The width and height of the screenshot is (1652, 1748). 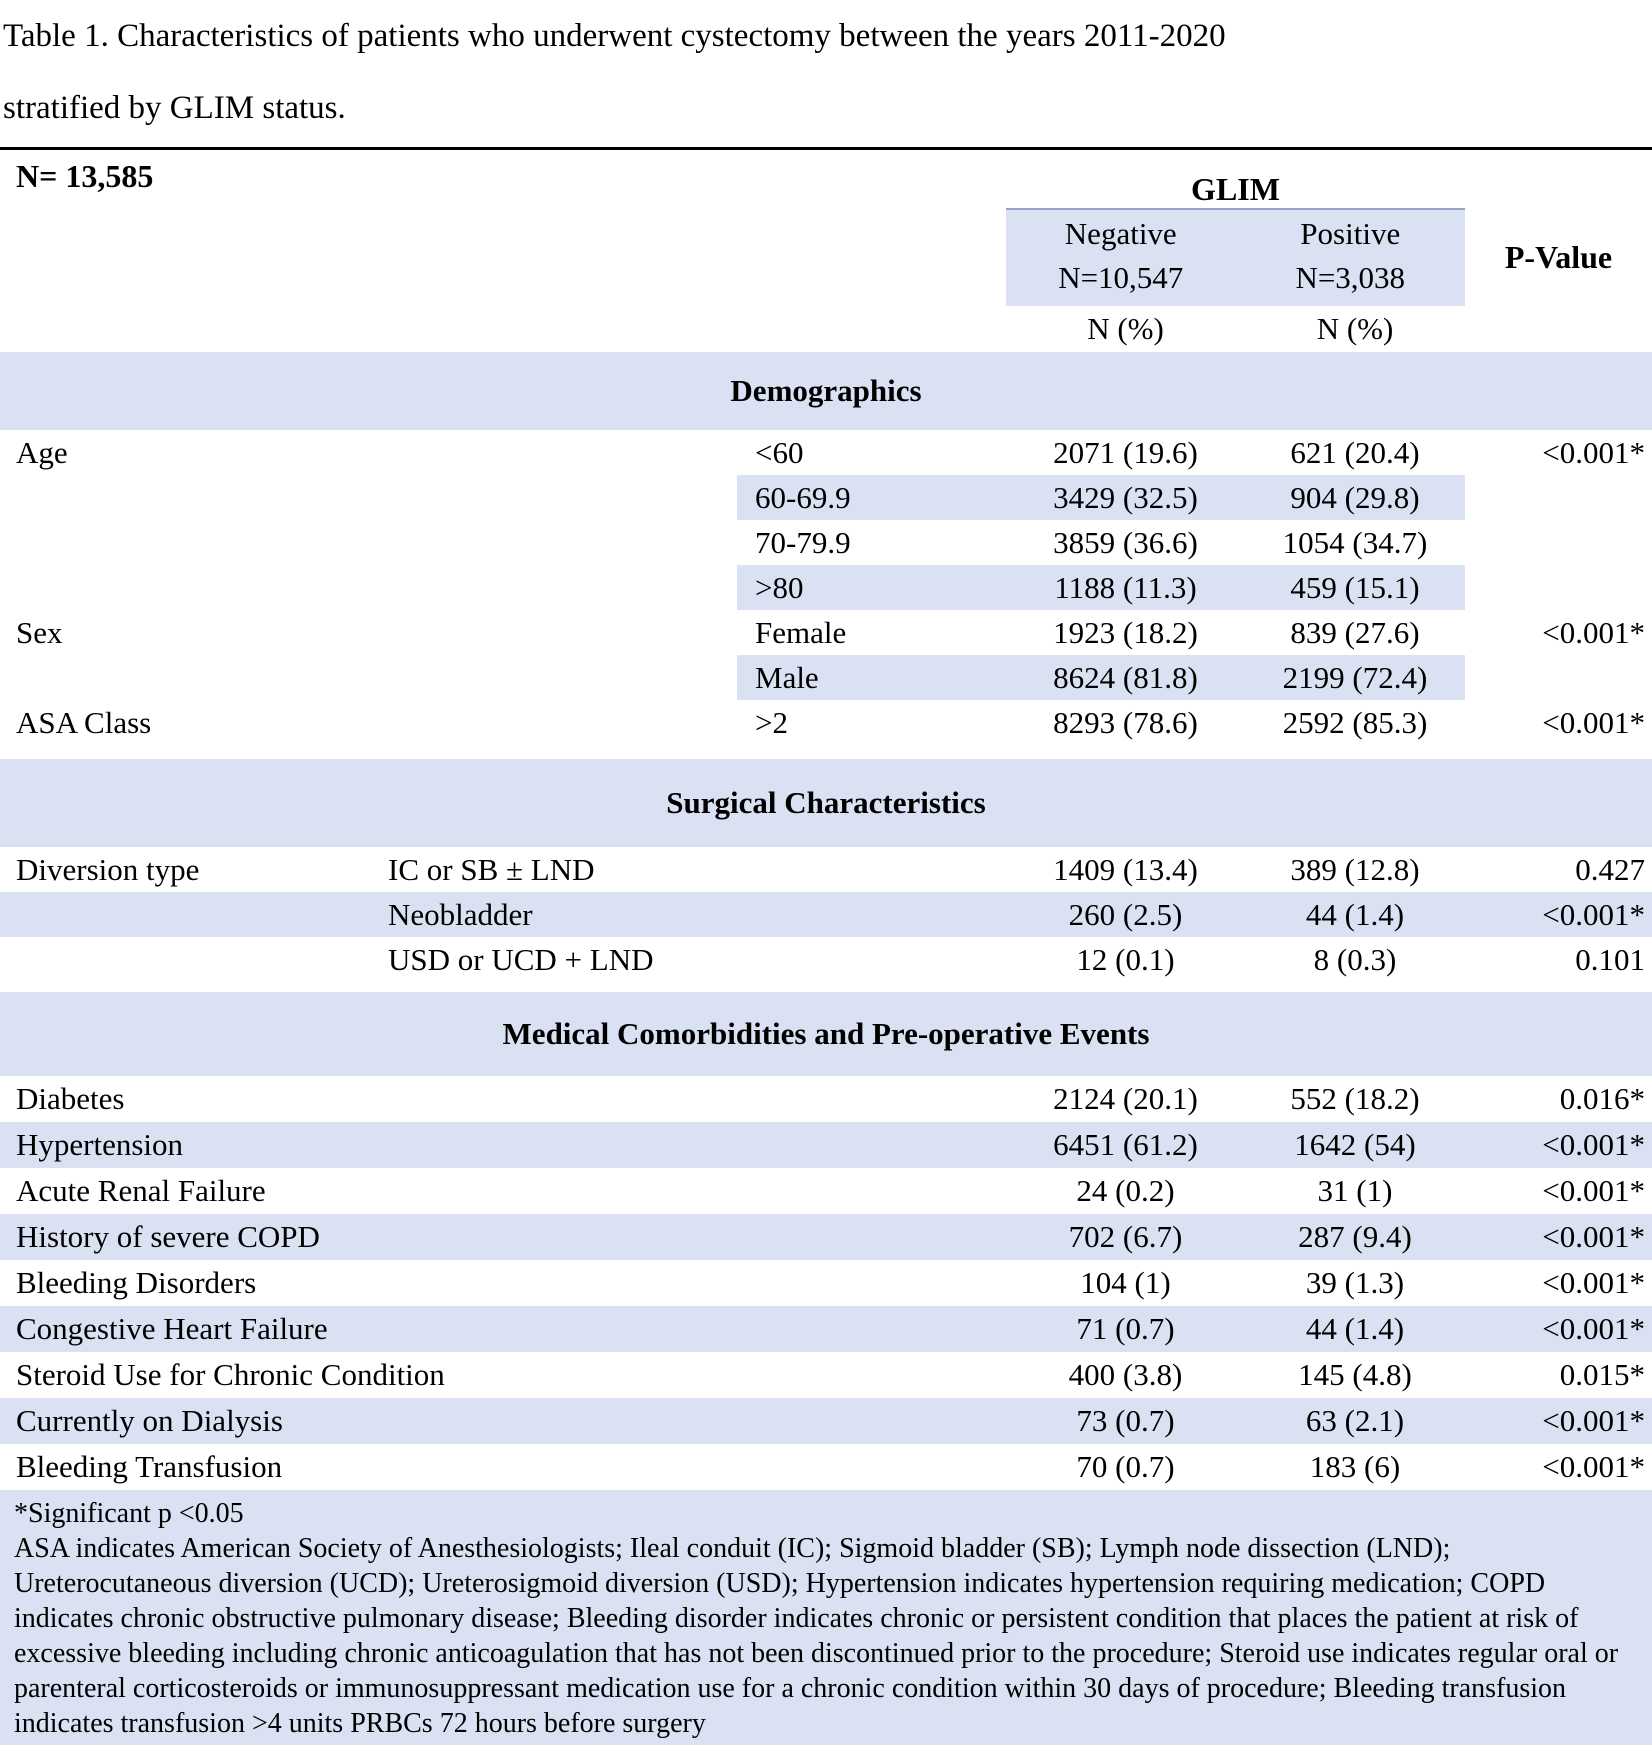 I want to click on row-label: Acute Renal Failure, so click(x=141, y=1190).